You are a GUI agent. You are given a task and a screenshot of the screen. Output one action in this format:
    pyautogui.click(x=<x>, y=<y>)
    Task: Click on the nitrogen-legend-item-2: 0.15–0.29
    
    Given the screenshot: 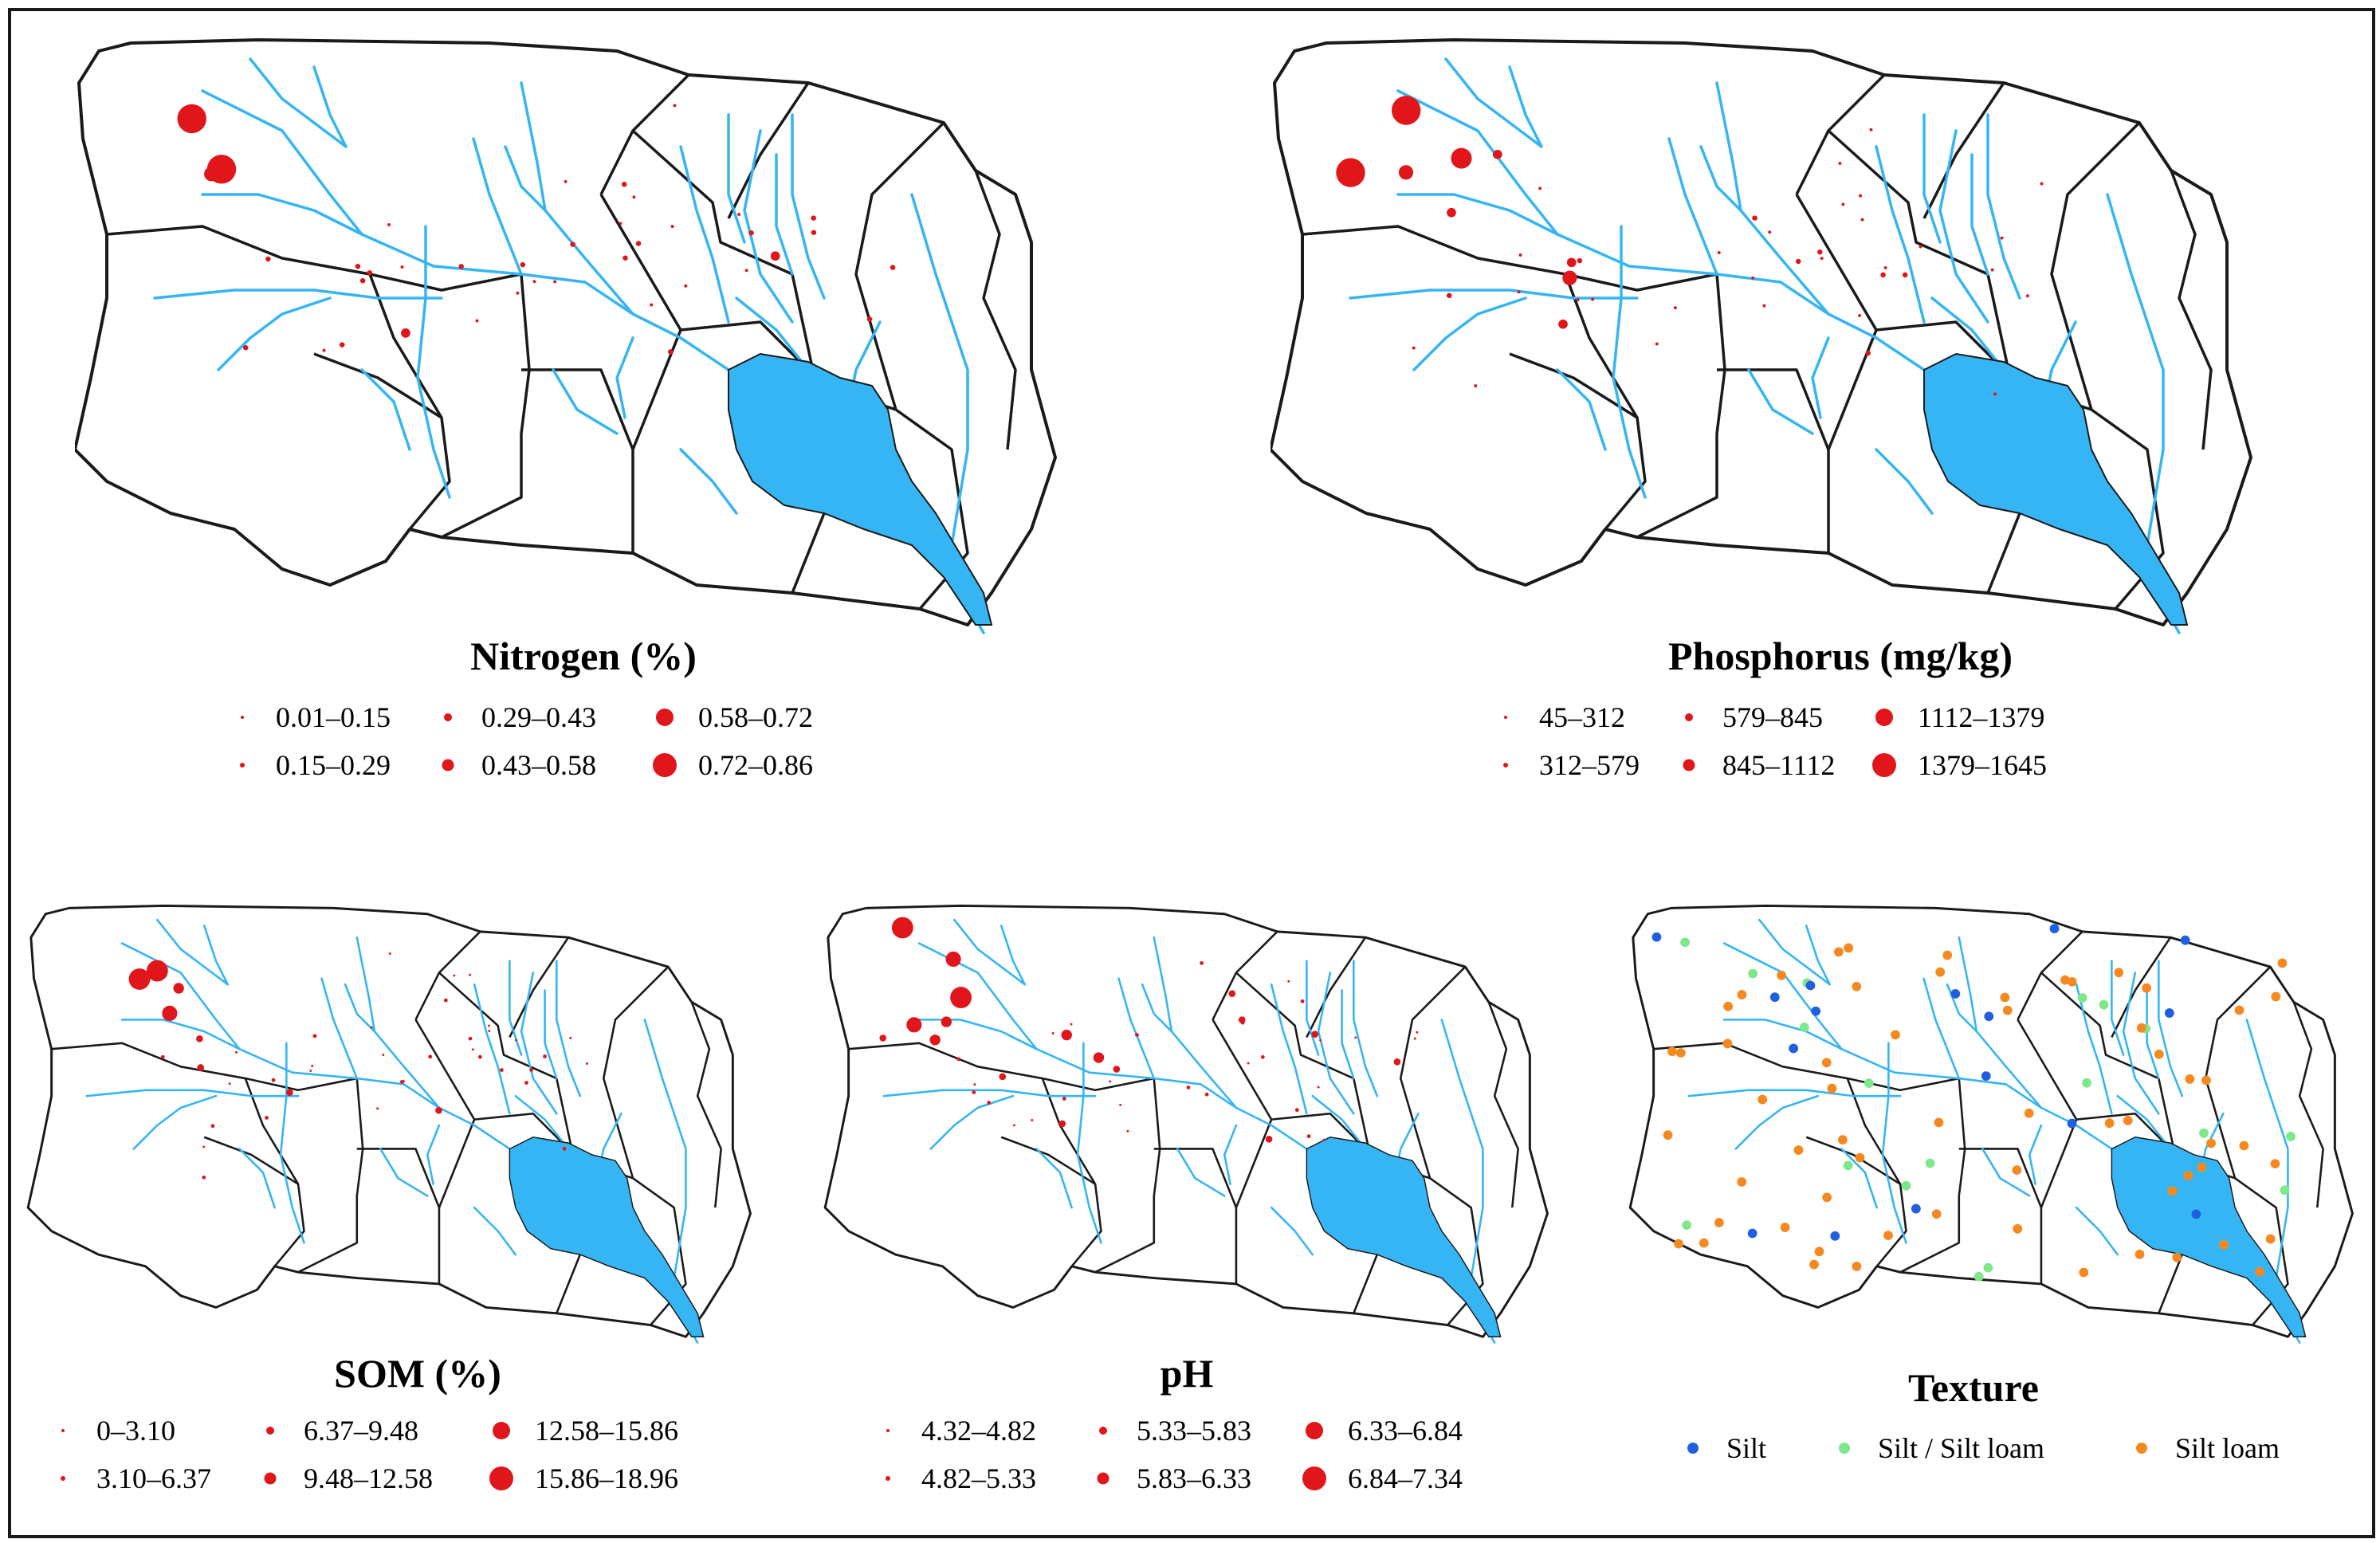 What is the action you would take?
    pyautogui.click(x=308, y=765)
    